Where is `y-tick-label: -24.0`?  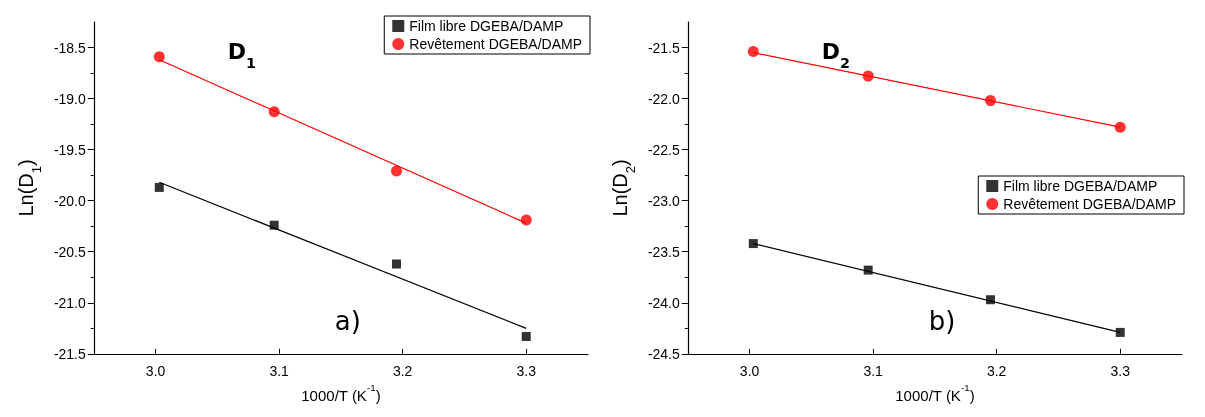 y-tick-label: -24.0 is located at coordinates (664, 302).